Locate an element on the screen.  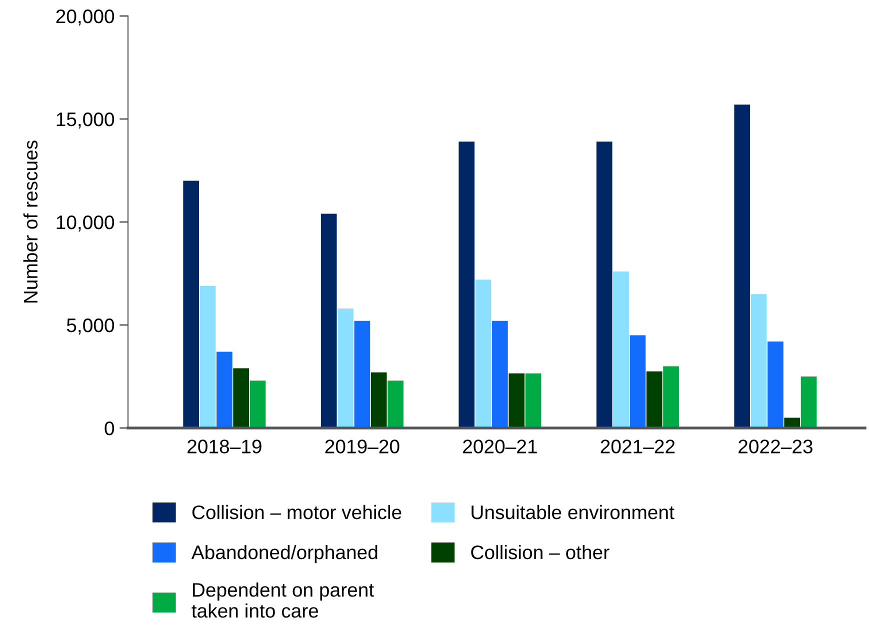
y-tick-label: 0 is located at coordinates (109, 428).